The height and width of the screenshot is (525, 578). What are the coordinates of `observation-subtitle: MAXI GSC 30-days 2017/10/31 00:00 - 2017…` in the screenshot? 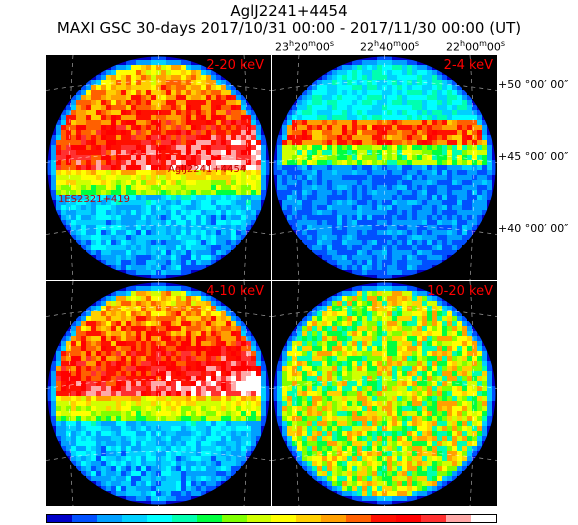 It's located at (289, 28).